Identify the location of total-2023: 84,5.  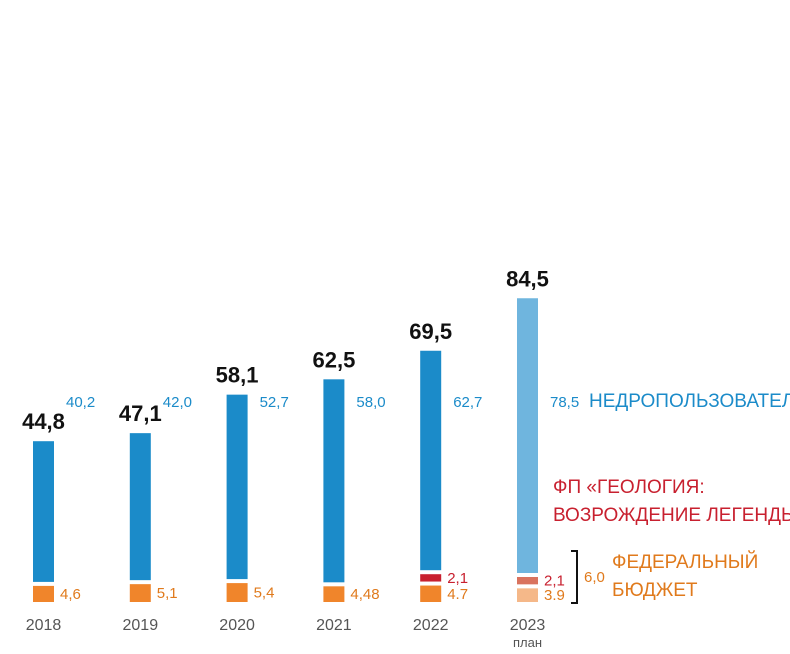
(527, 278).